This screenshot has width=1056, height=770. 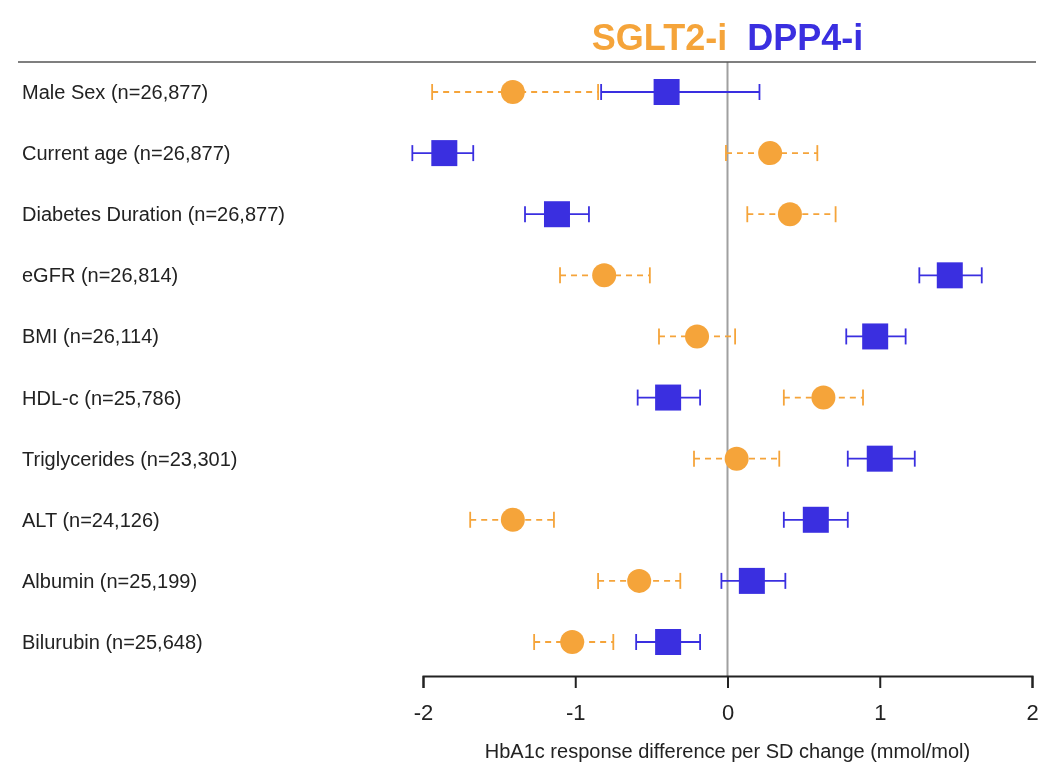 What do you see at coordinates (90, 336) in the screenshot?
I see `y-tick-label: BMI (n=26,114)` at bounding box center [90, 336].